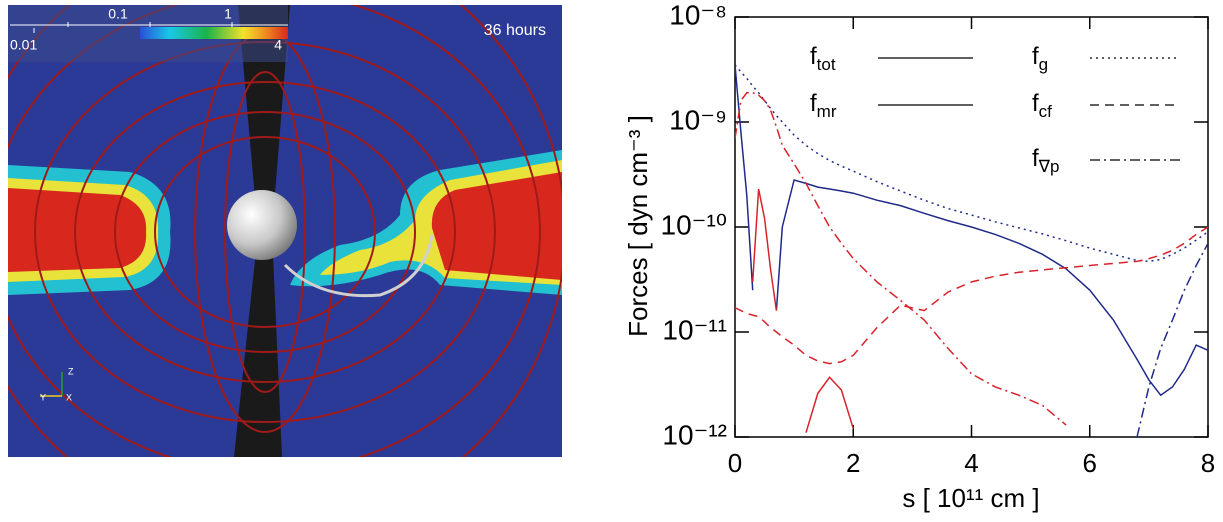  I want to click on legend-subscript: g, so click(1043, 64).